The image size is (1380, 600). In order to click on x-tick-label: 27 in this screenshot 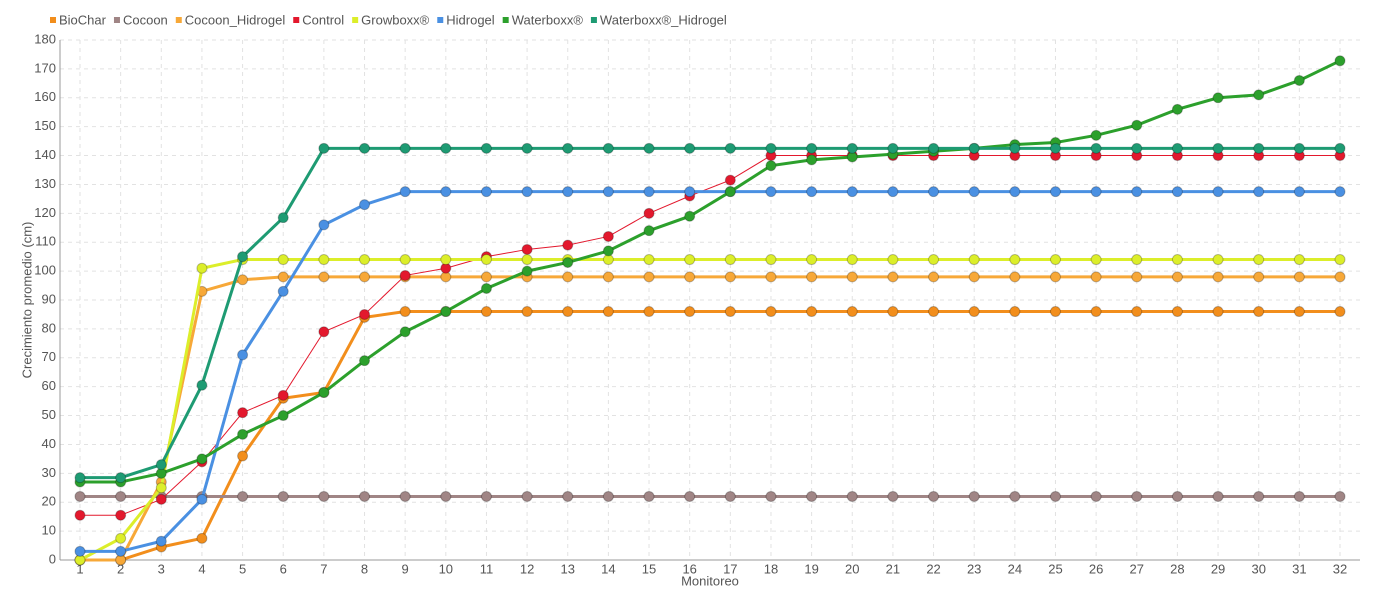, I will do `click(1137, 568)`.